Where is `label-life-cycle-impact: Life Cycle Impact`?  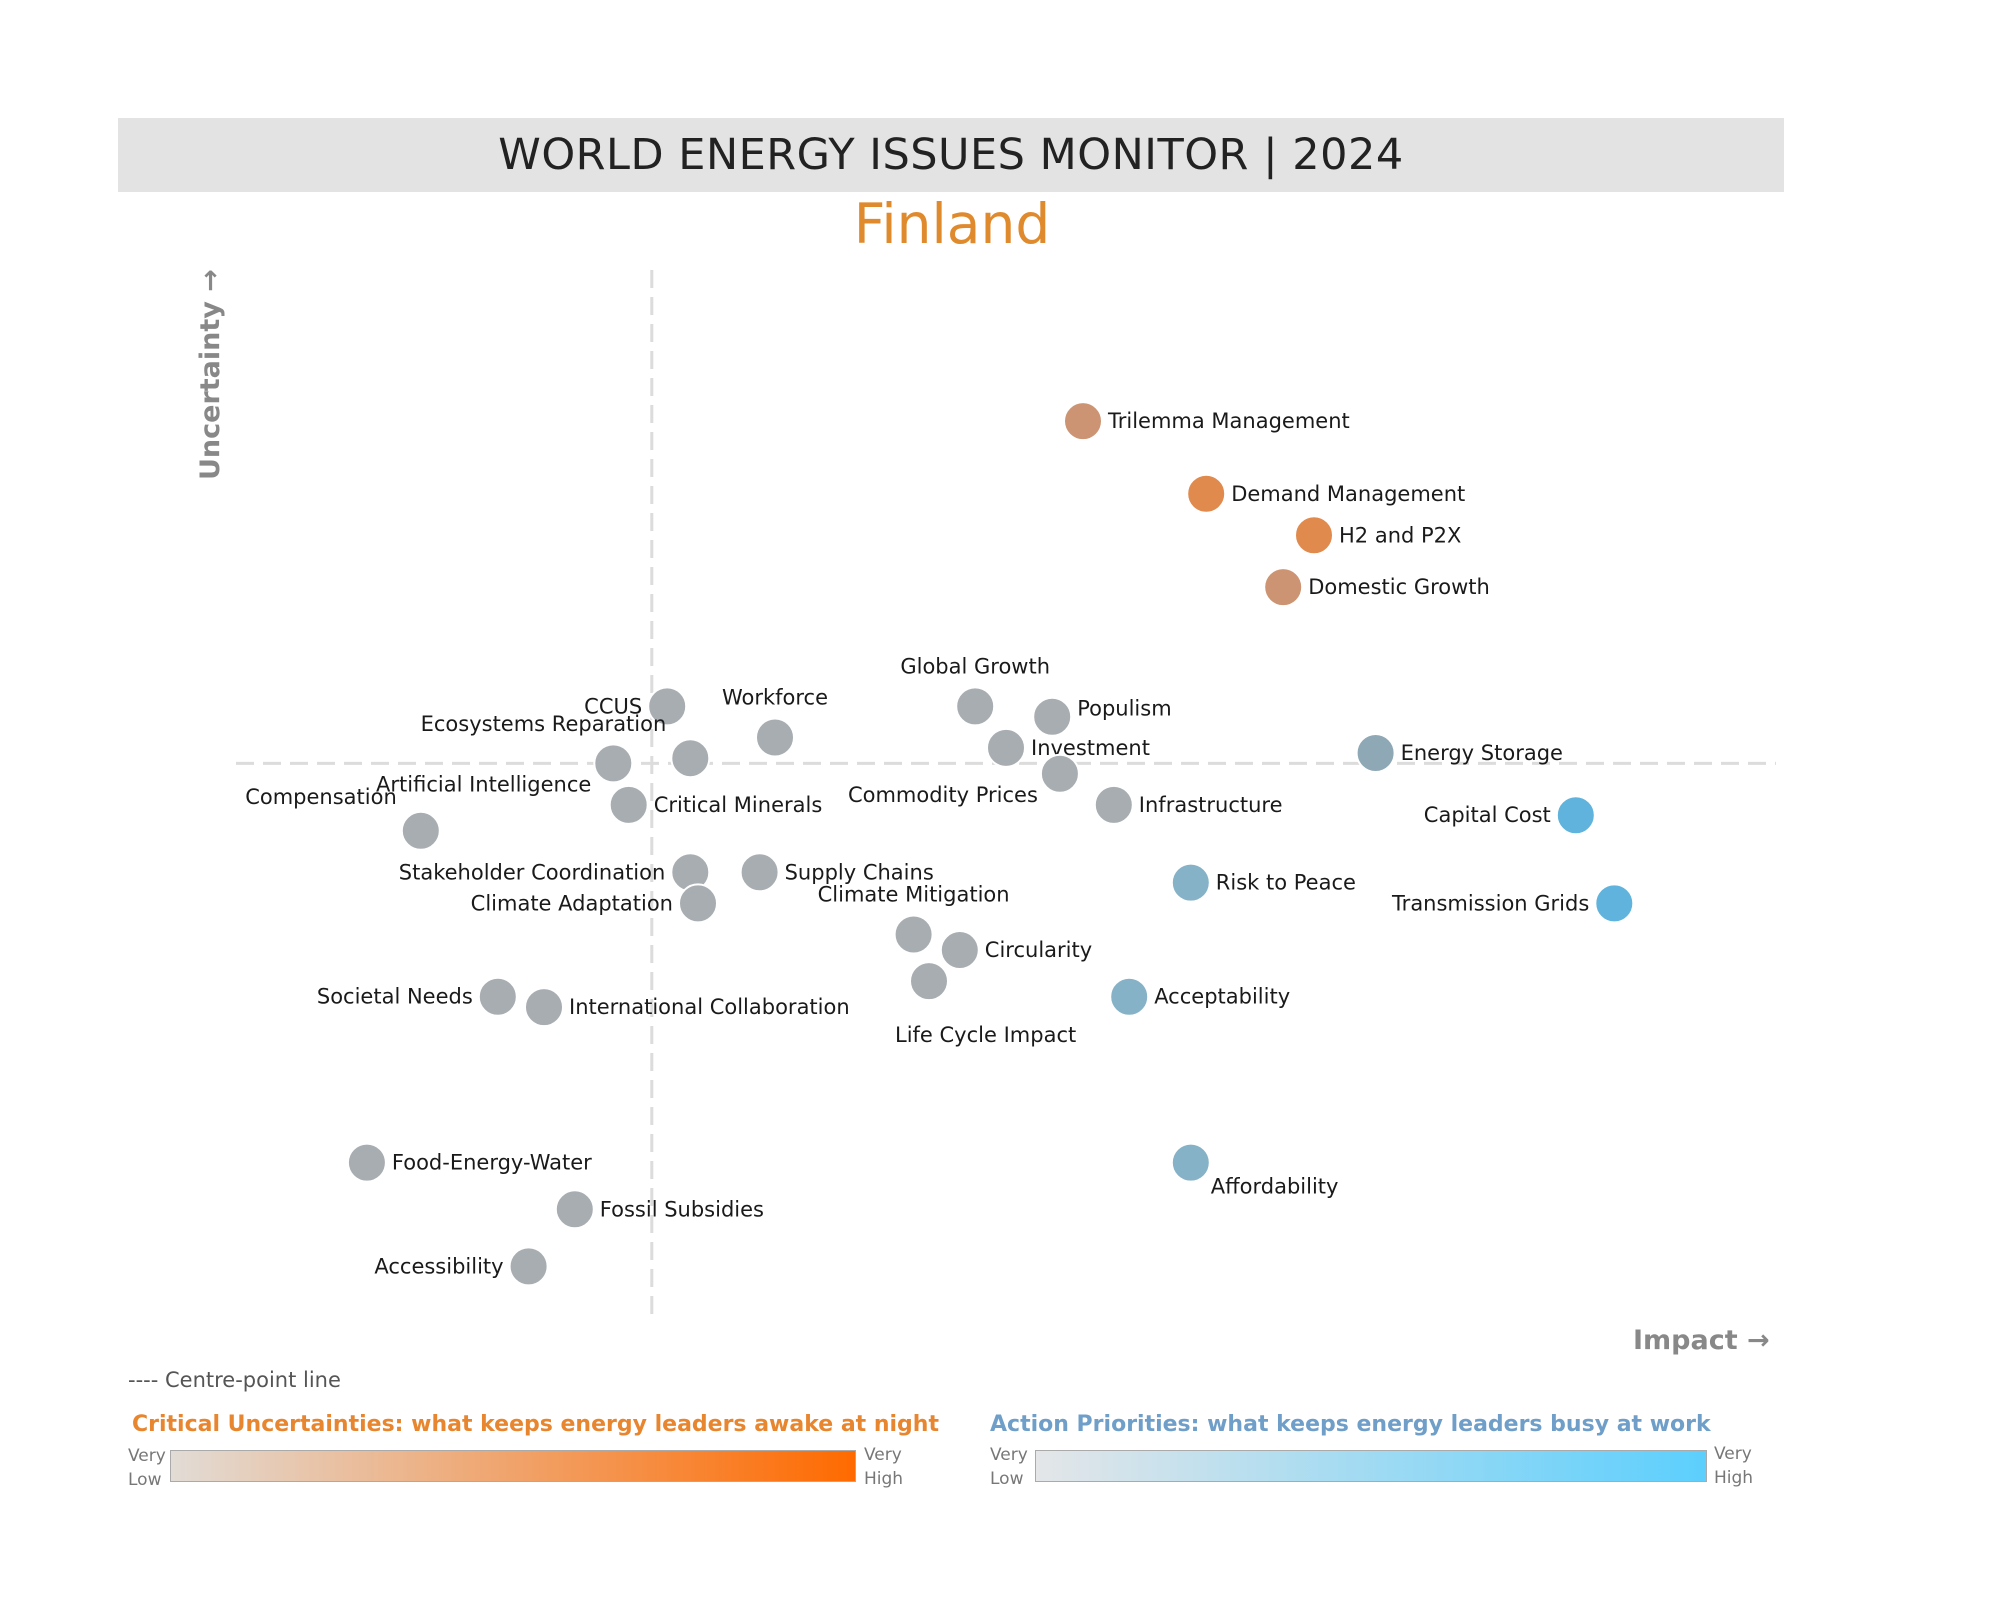
label-life-cycle-impact: Life Cycle Impact is located at coordinates (985, 1035).